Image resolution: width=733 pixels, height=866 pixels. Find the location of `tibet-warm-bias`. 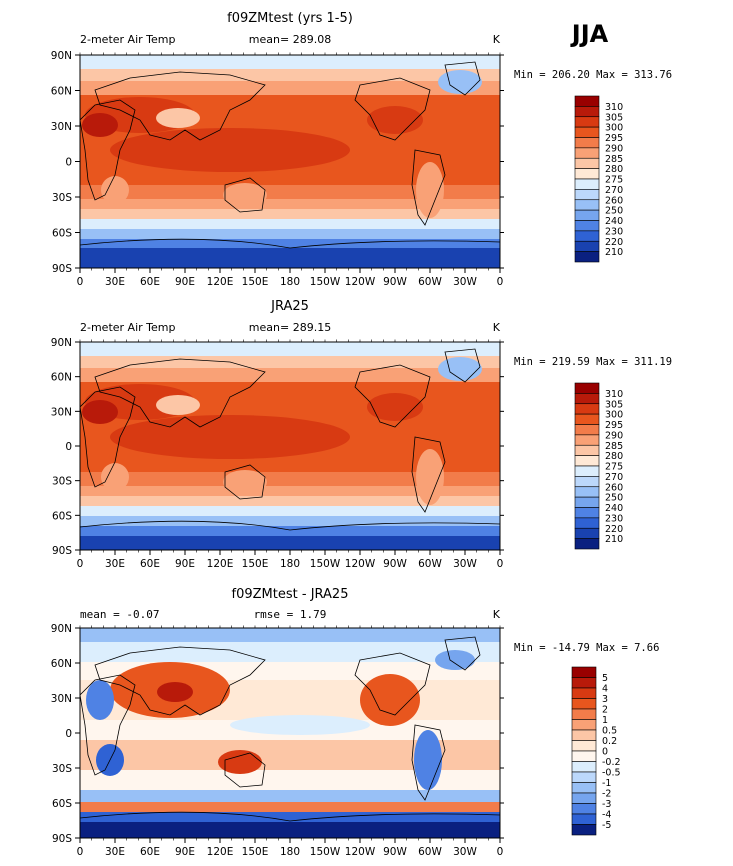

tibet-warm-bias is located at coordinates (175, 692).